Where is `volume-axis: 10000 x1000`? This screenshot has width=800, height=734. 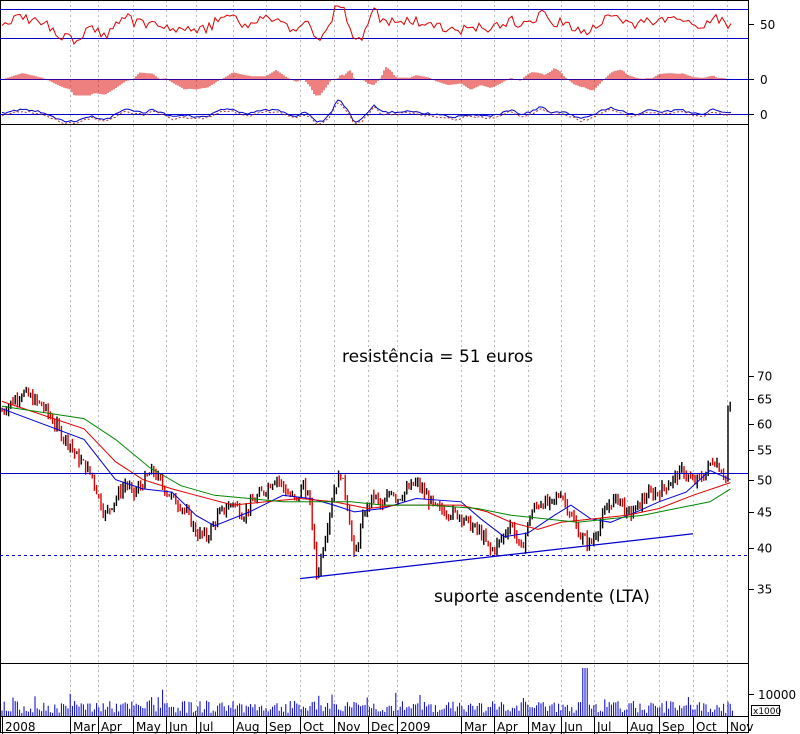 volume-axis: 10000 x1000 is located at coordinates (772, 702).